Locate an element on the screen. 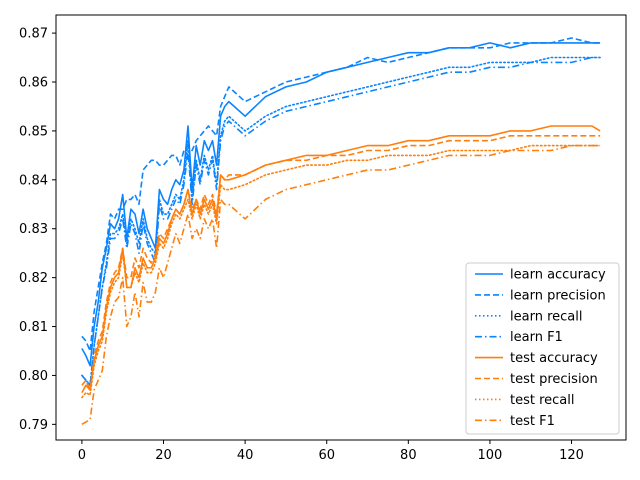 Image resolution: width=640 pixels, height=480 pixels. x-tick-label: 60 is located at coordinates (326, 455).